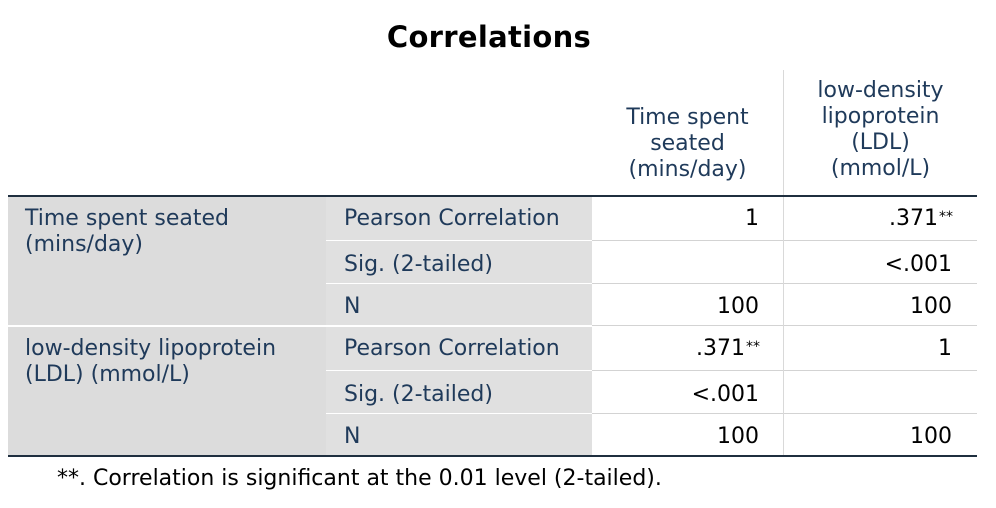  I want to click on column-header-time-seated: Time spent seated (mins/day), so click(687, 144).